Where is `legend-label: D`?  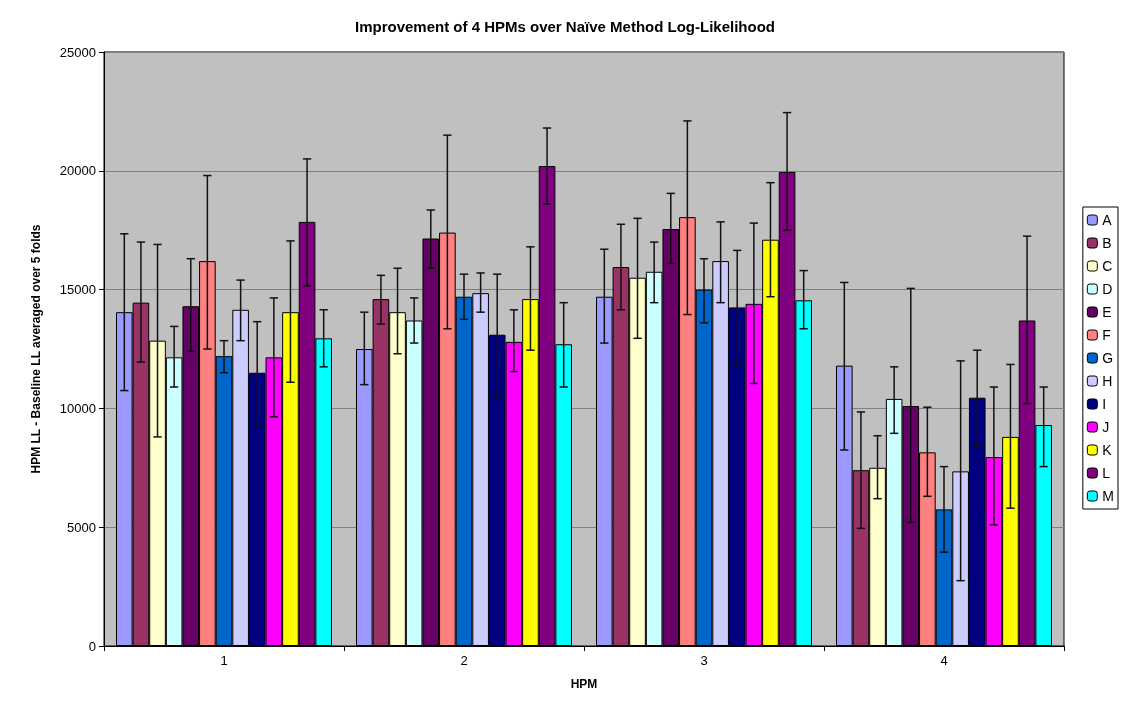 legend-label: D is located at coordinates (1107, 289).